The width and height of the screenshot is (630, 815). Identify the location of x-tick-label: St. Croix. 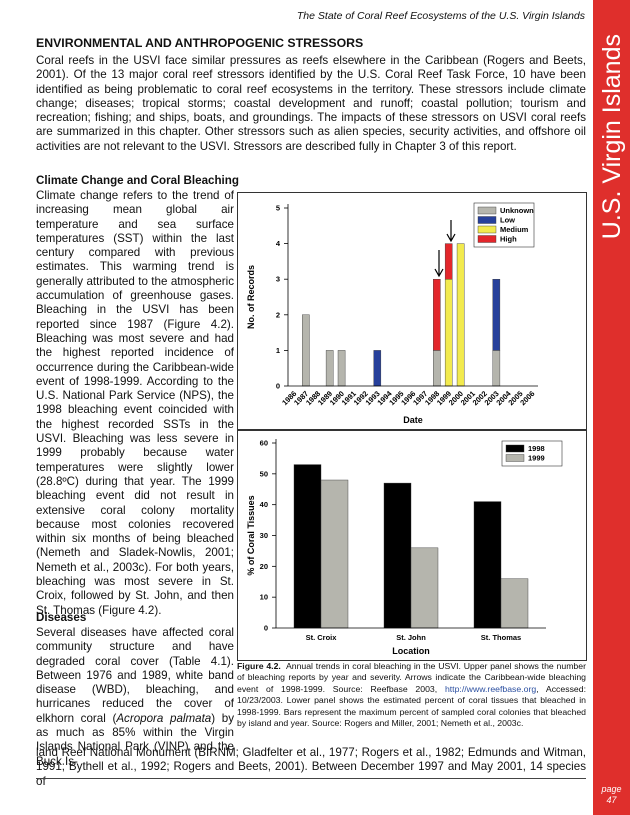
(322, 637).